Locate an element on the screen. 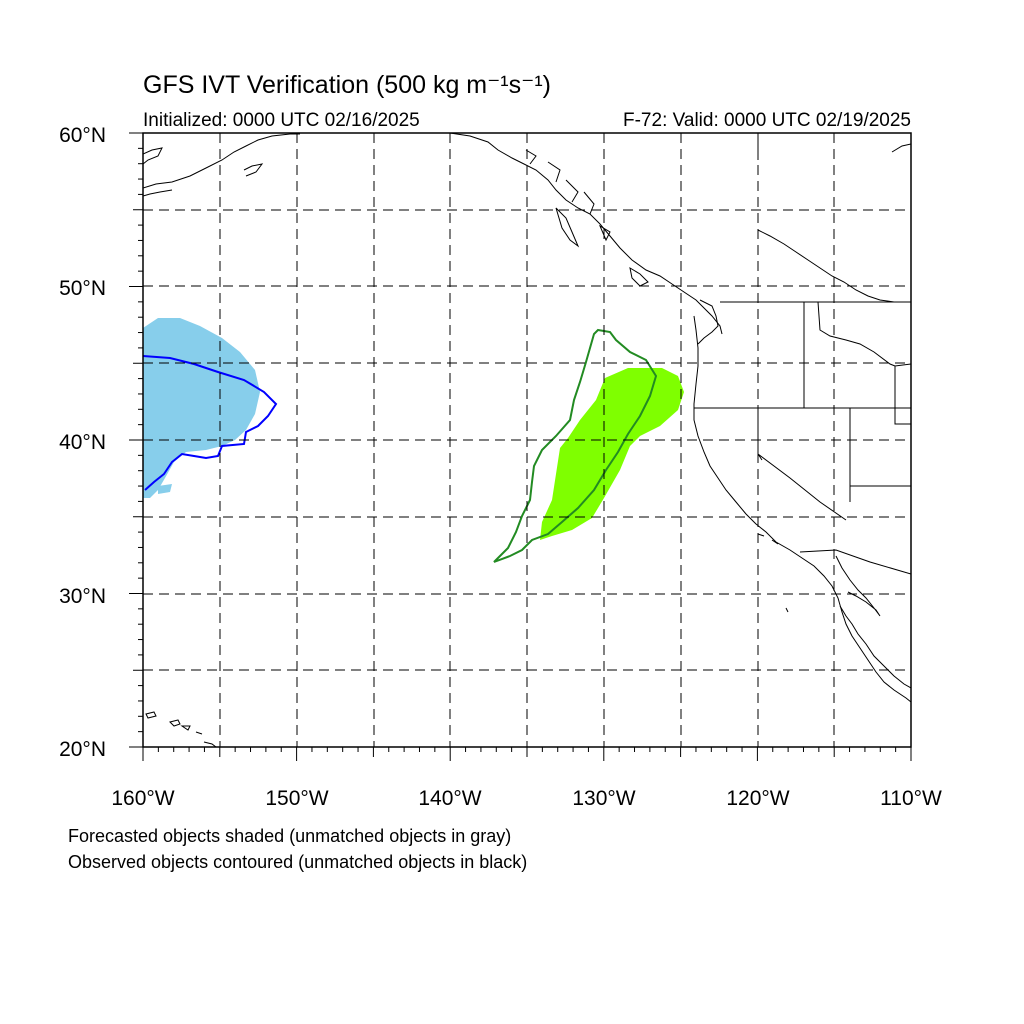  lon-label-160w: 160°W is located at coordinates (142, 798).